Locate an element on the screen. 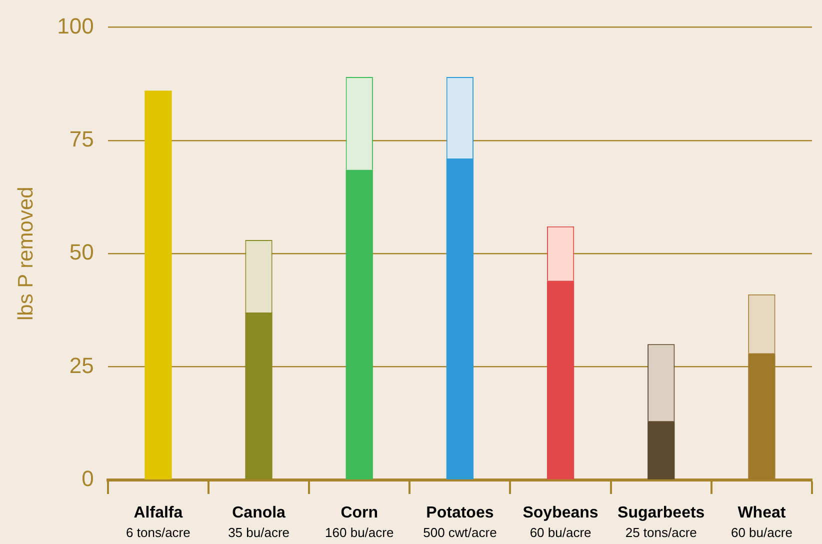 Image resolution: width=822 pixels, height=544 pixels. x-tick-label: Soybeans 60 bu/acre is located at coordinates (560, 522).